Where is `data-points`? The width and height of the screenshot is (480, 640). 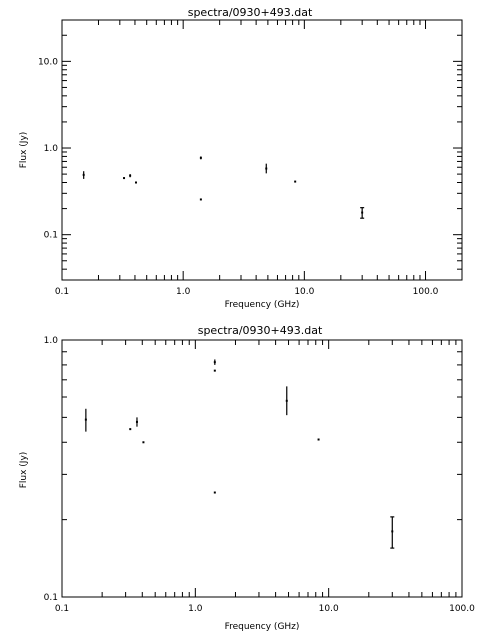 data-points is located at coordinates (223, 187).